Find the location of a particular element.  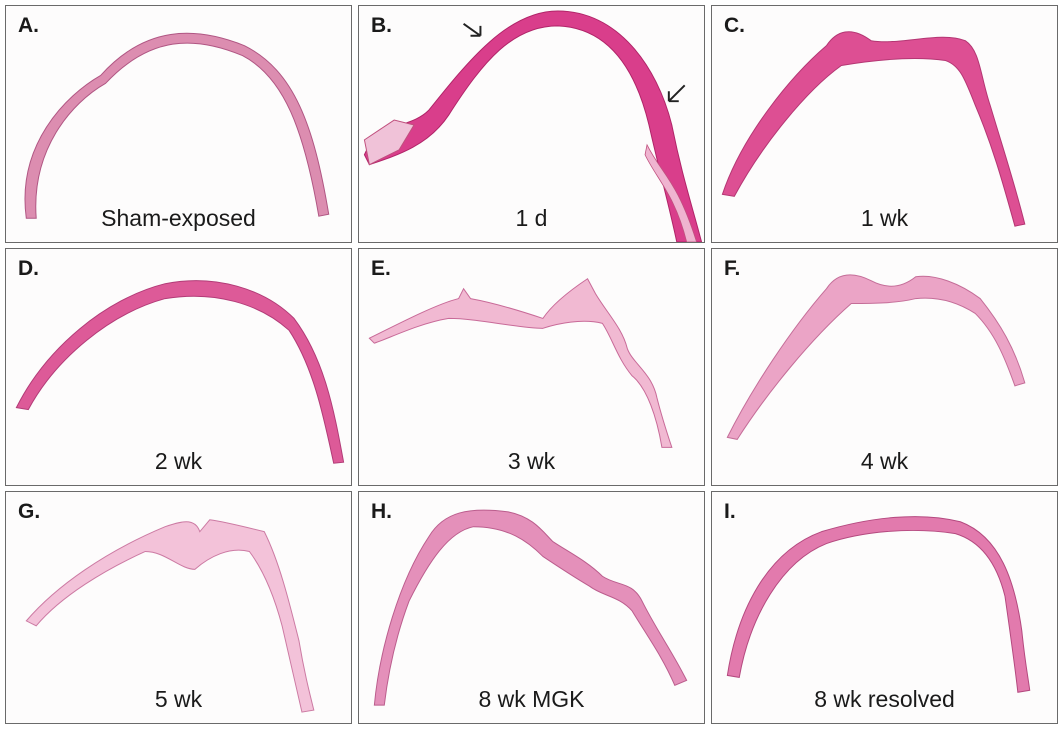

panel-caption: 5 wk is located at coordinates (178, 699).